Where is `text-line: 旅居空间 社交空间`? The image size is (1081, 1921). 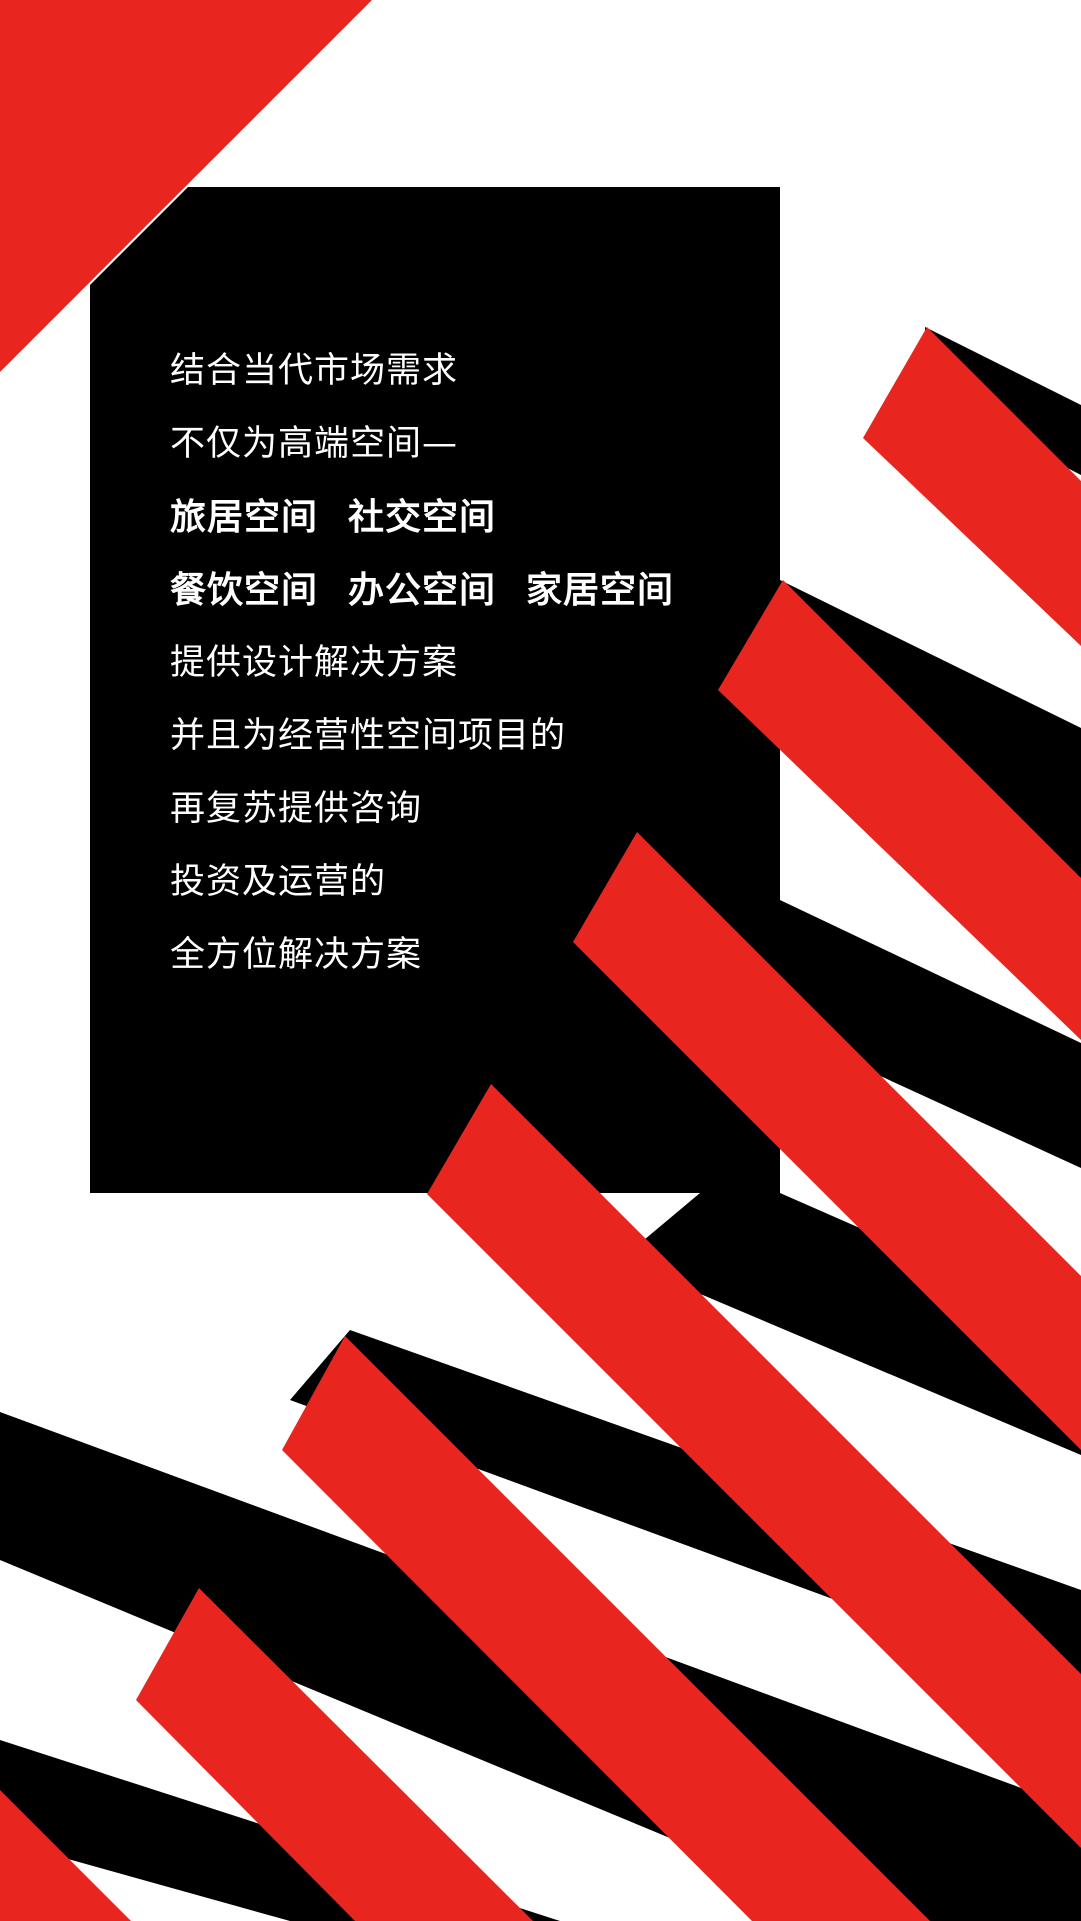
text-line: 旅居空间 社交空间 is located at coordinates (470, 517).